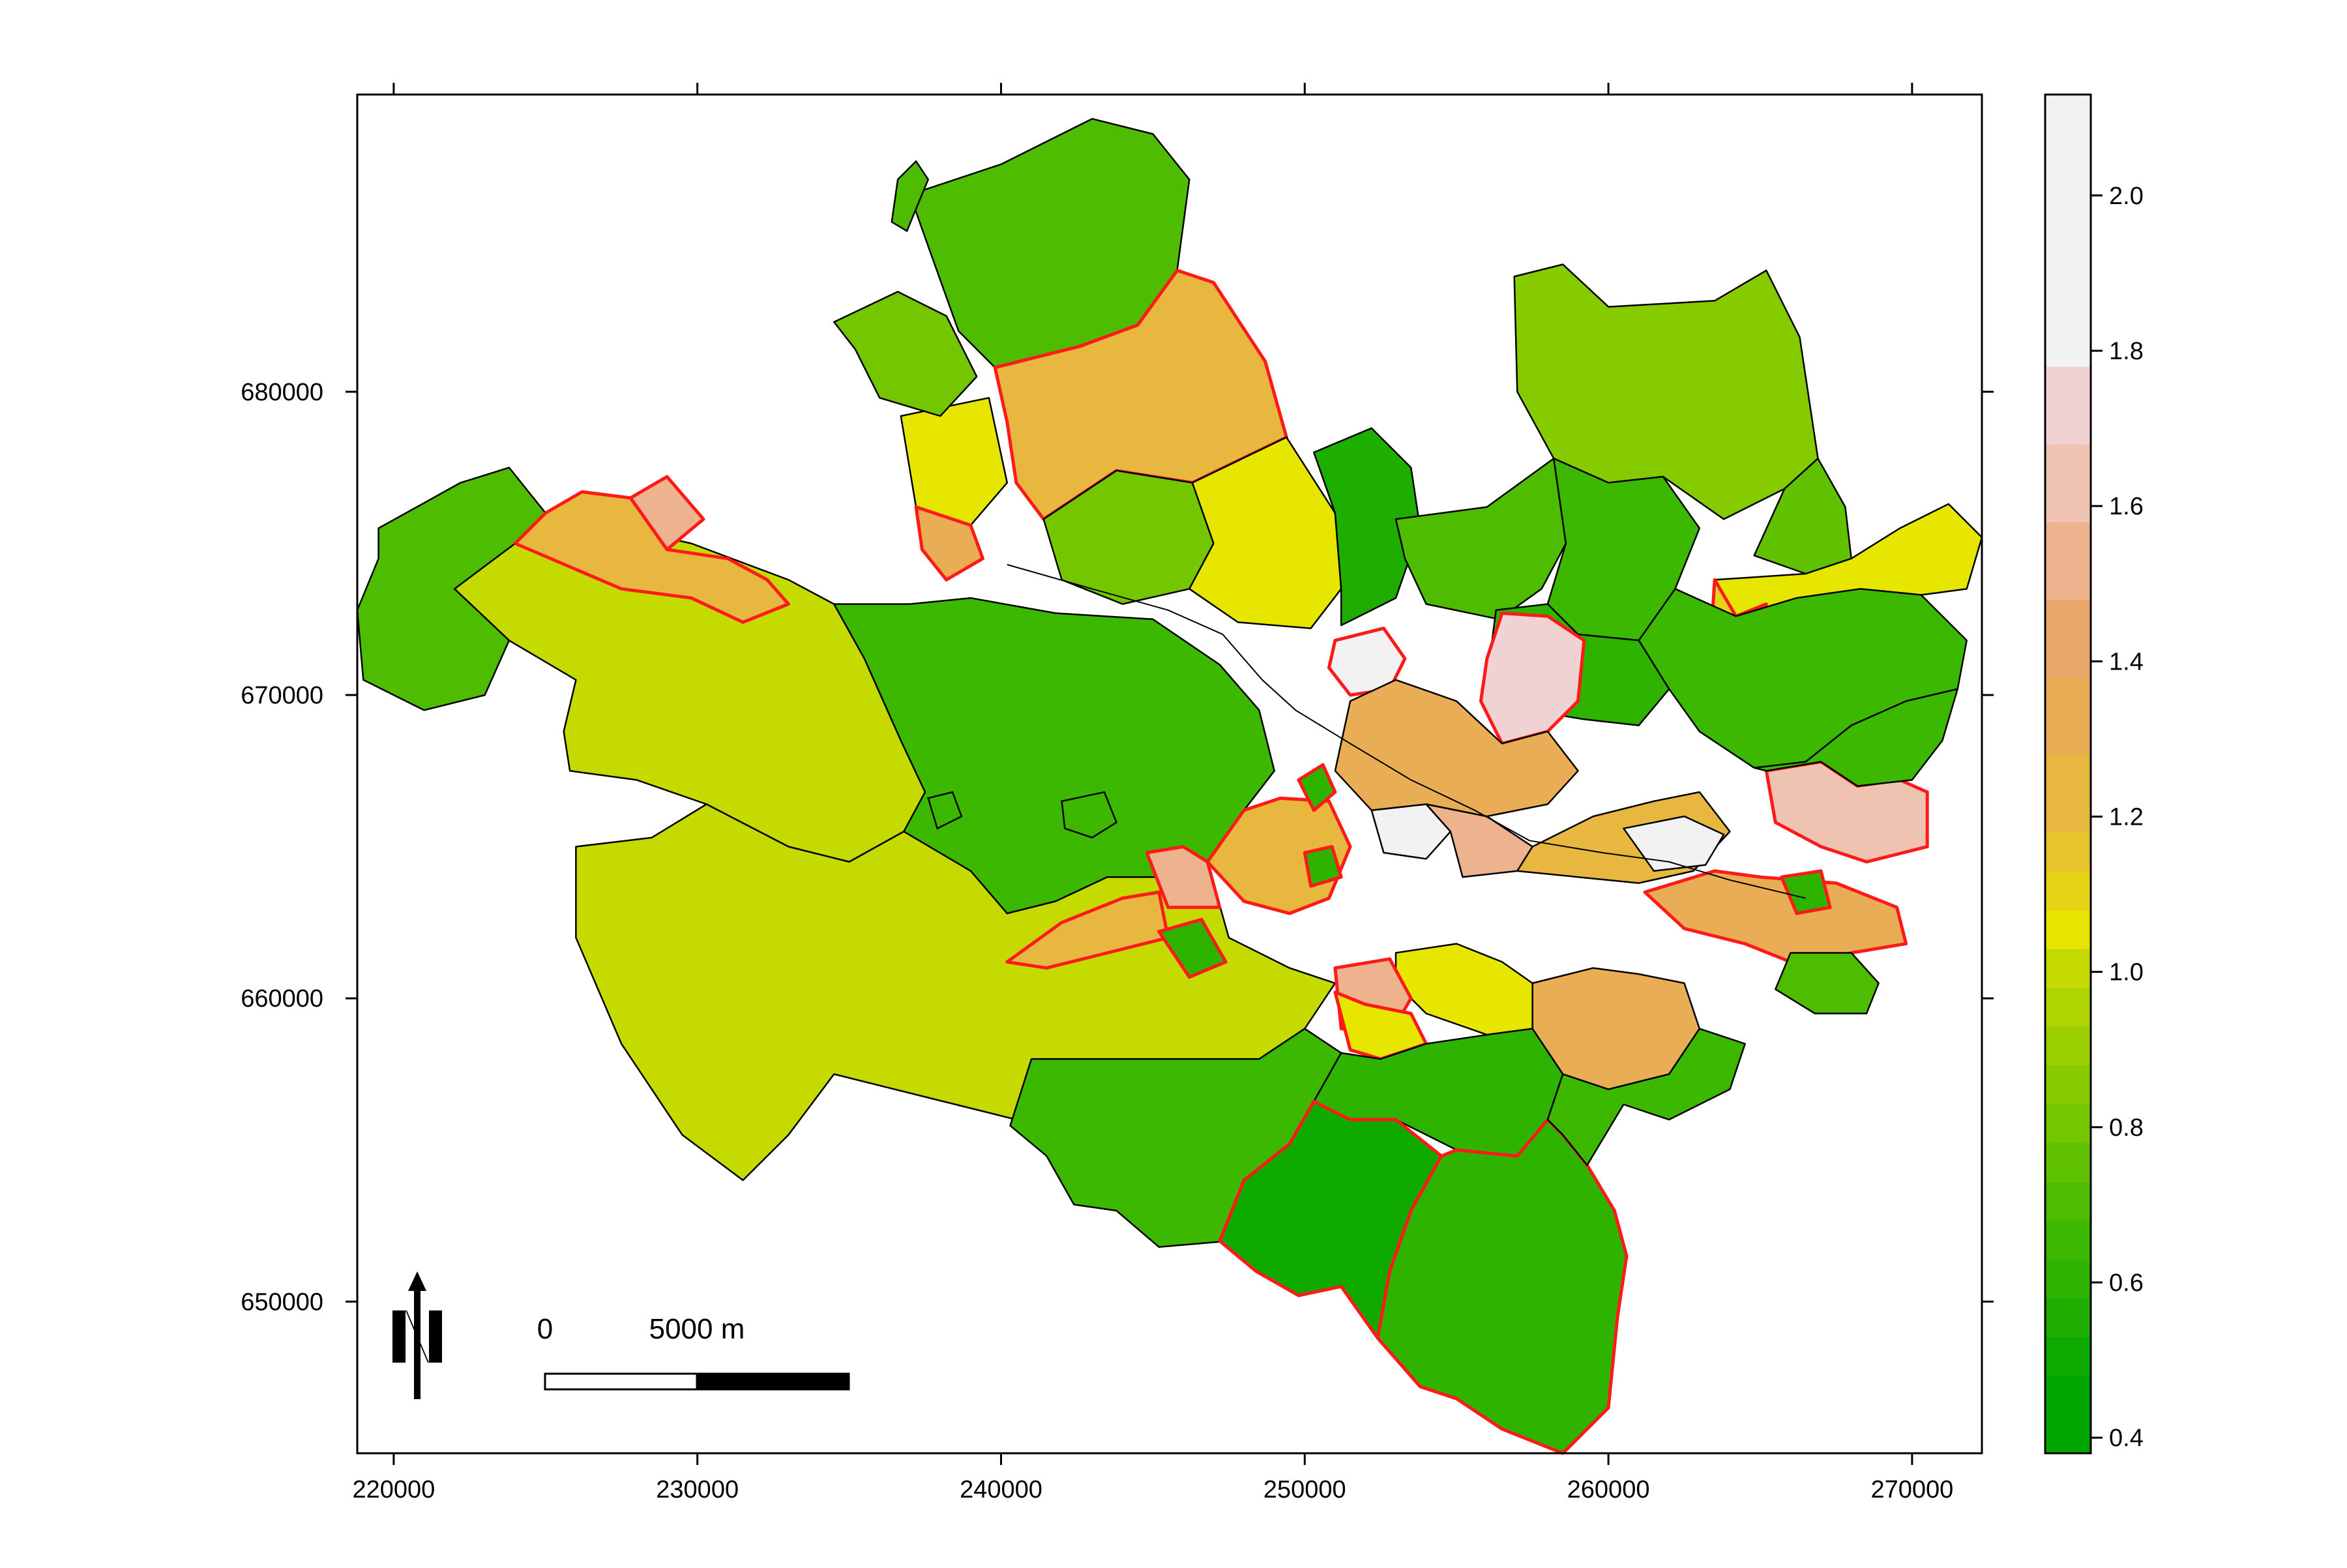 The width and height of the screenshot is (2347, 1568). What do you see at coordinates (1646, 1097) in the screenshot?
I see `region-south-east-green` at bounding box center [1646, 1097].